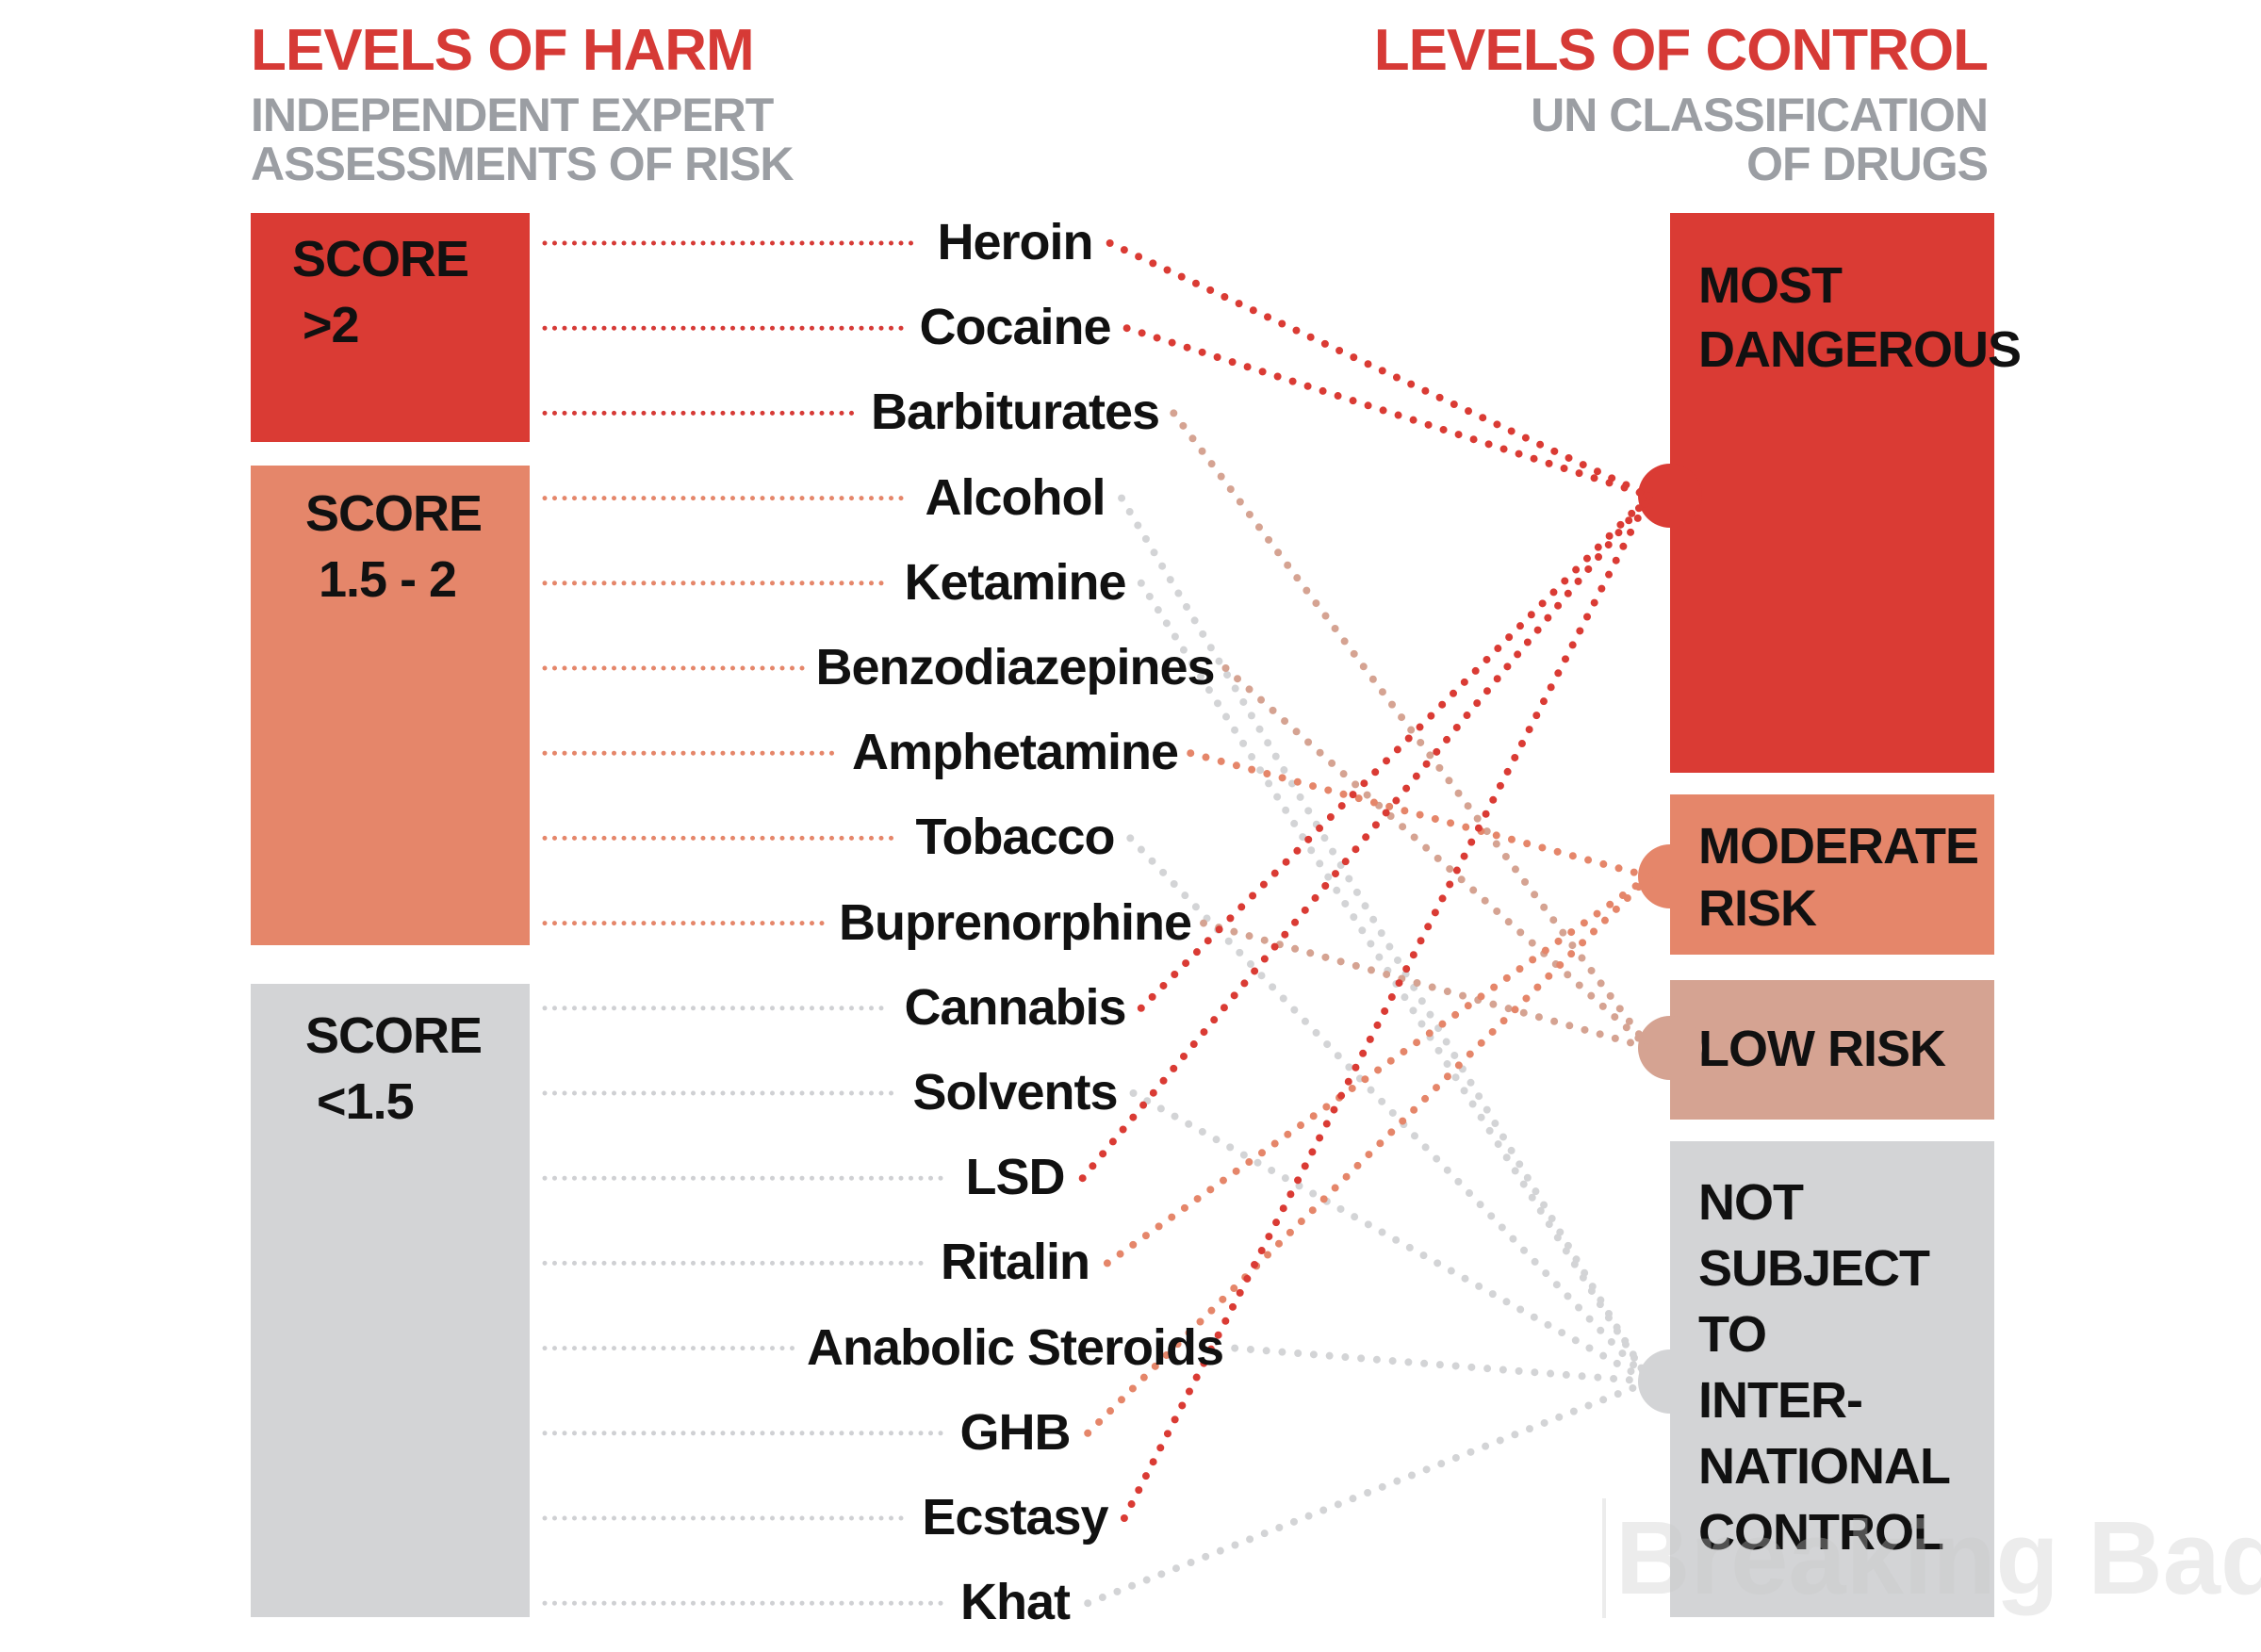  I want to click on hub-most, so click(1670, 496).